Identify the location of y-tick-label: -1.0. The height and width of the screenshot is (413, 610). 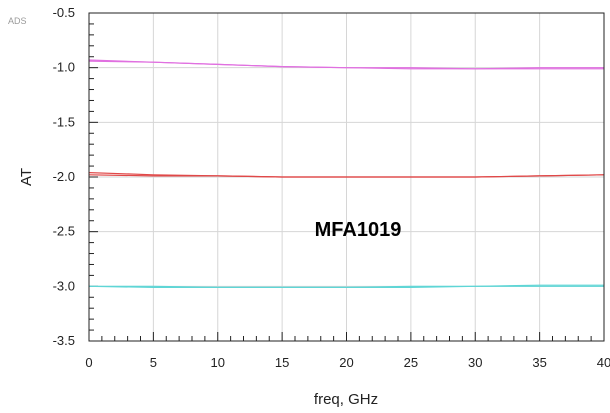
(64, 67).